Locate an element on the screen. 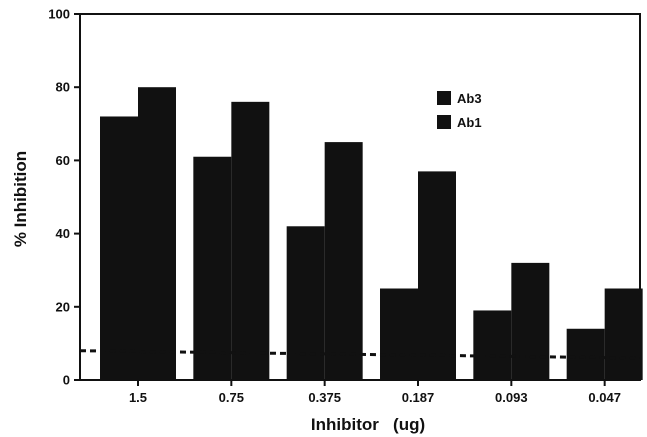 This screenshot has height=437, width=647. legend-swatch-ab3 is located at coordinates (444, 98).